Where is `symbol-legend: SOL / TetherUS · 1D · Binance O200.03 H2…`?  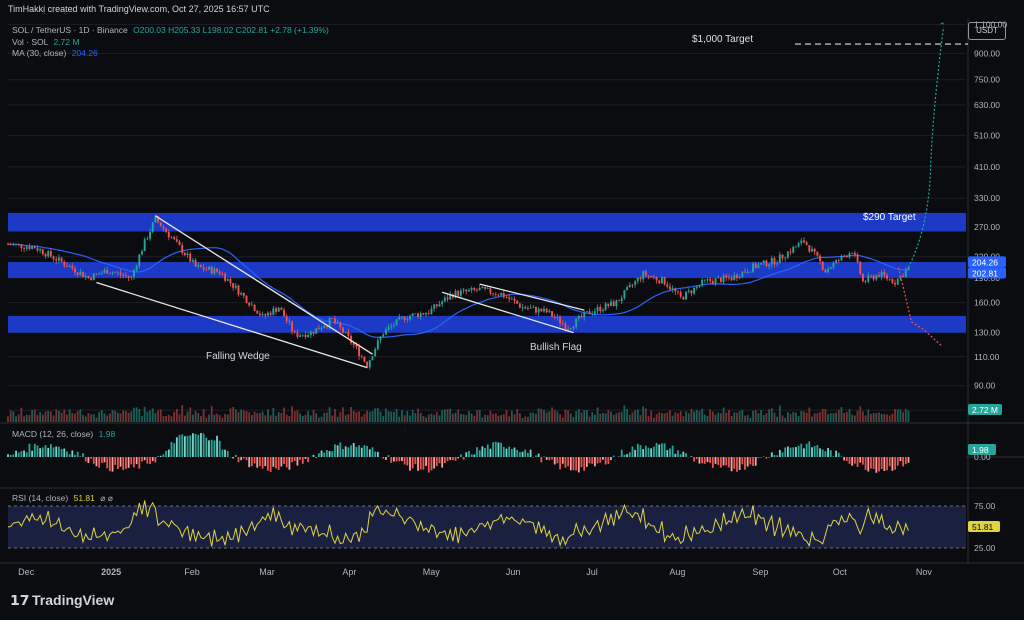
symbol-legend: SOL / TetherUS · 1D · Binance O200.03 H2… is located at coordinates (170, 30).